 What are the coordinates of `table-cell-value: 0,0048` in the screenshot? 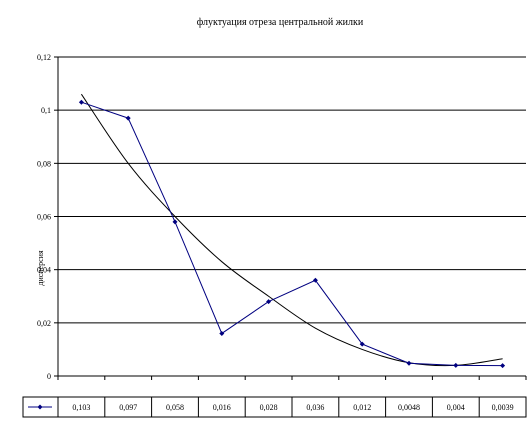 It's located at (409, 407).